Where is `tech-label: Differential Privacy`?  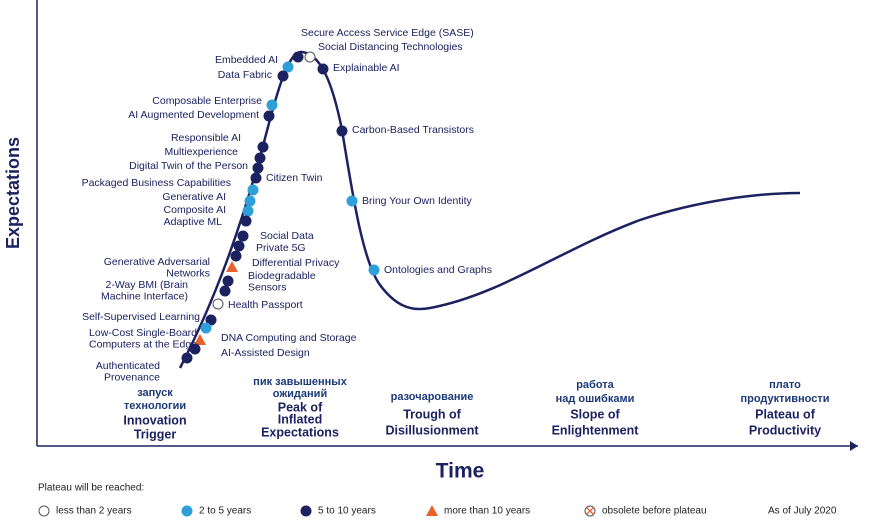 tech-label: Differential Privacy is located at coordinates (296, 263).